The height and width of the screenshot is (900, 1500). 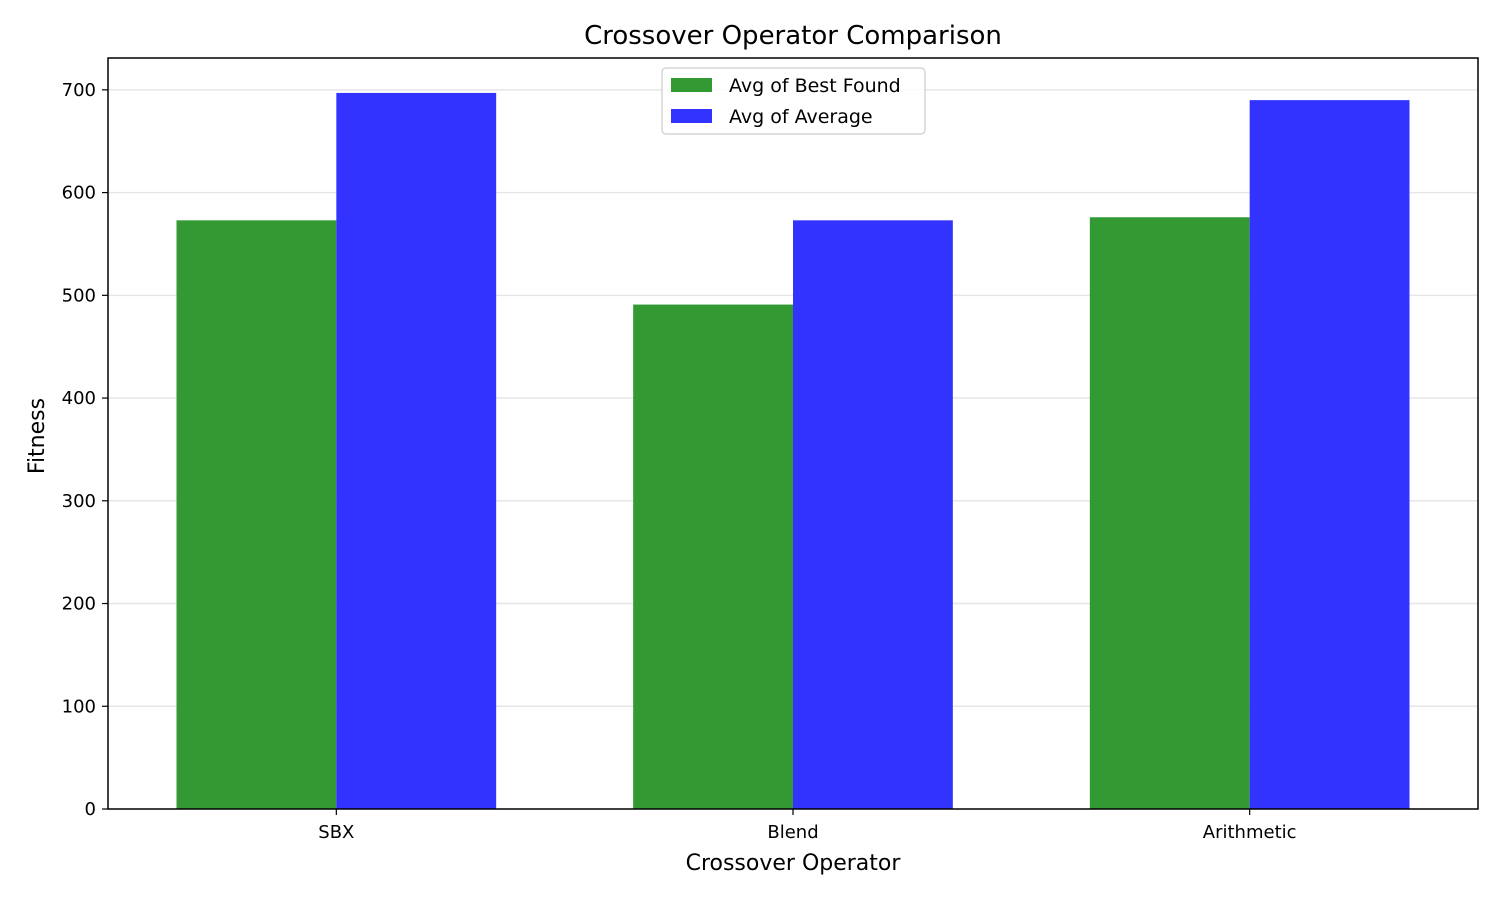 I want to click on y-tick-label: 0, so click(x=90, y=809).